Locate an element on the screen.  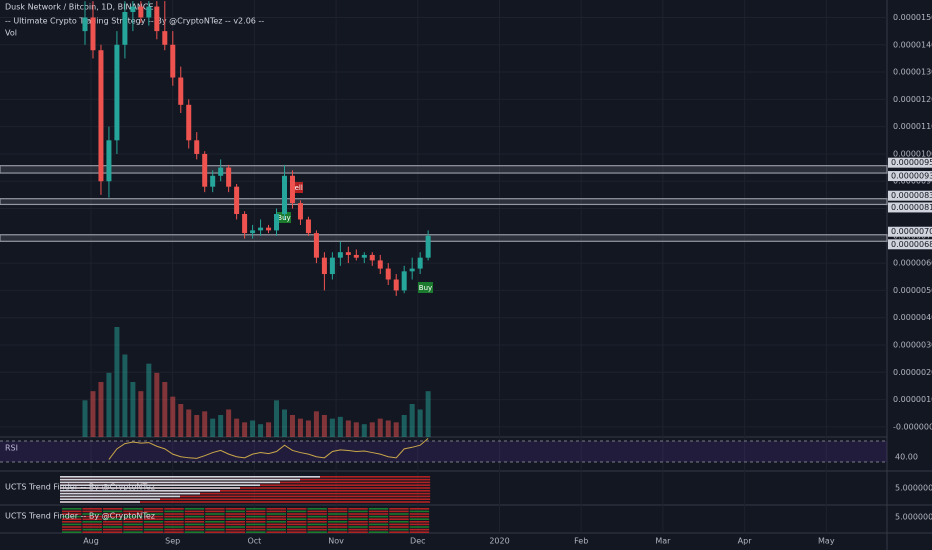
y-tick-label: 5.00000000 is located at coordinates (913, 488).